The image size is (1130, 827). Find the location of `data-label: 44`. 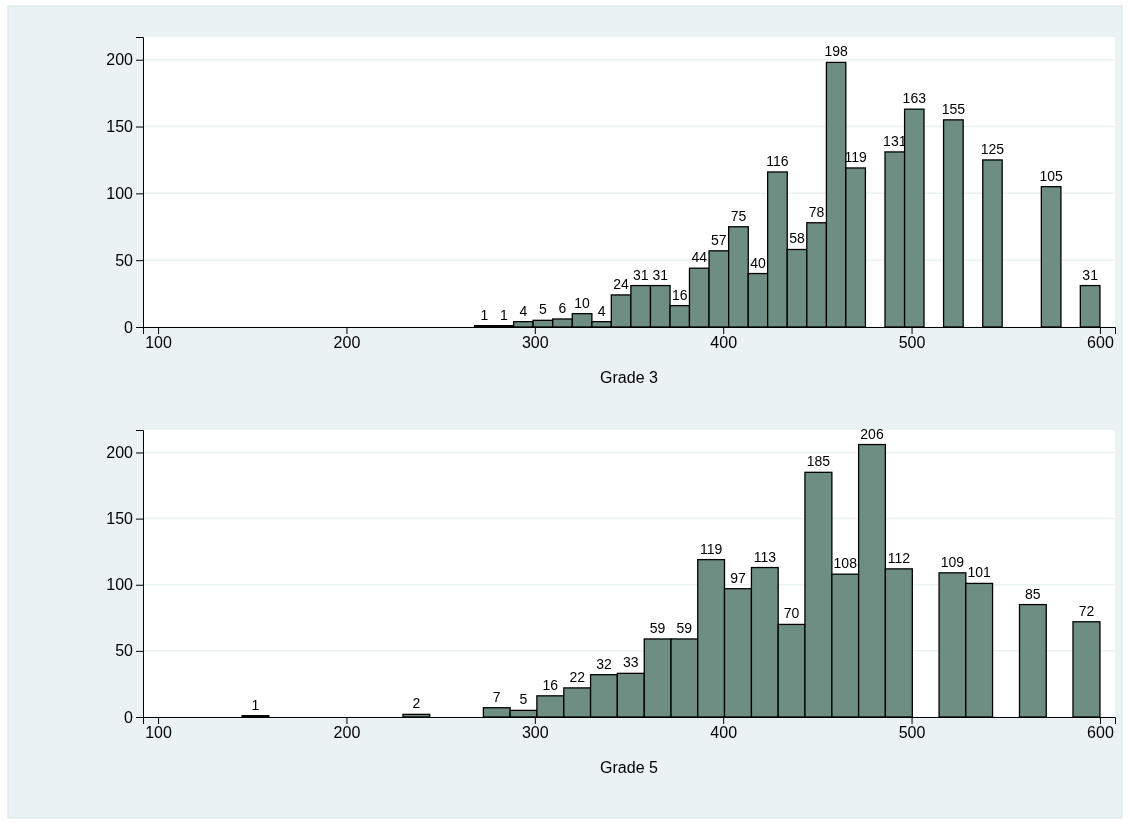

data-label: 44 is located at coordinates (699, 257).